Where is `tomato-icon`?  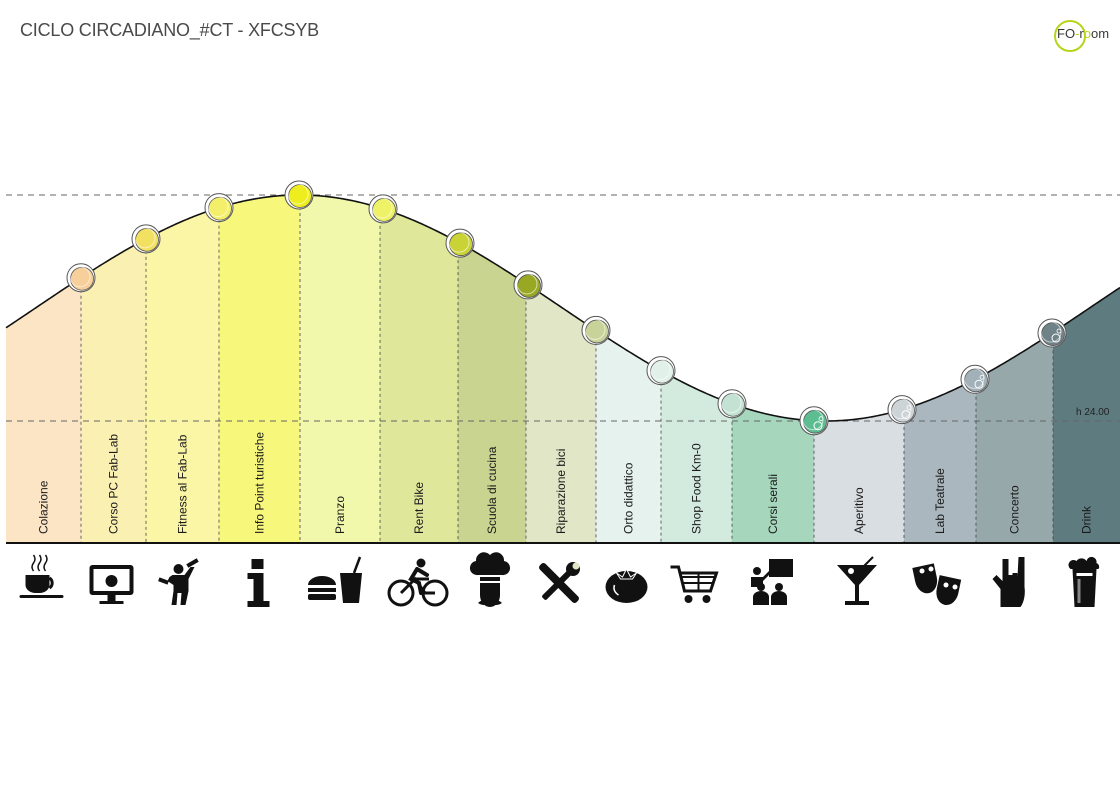 tomato-icon is located at coordinates (626, 585).